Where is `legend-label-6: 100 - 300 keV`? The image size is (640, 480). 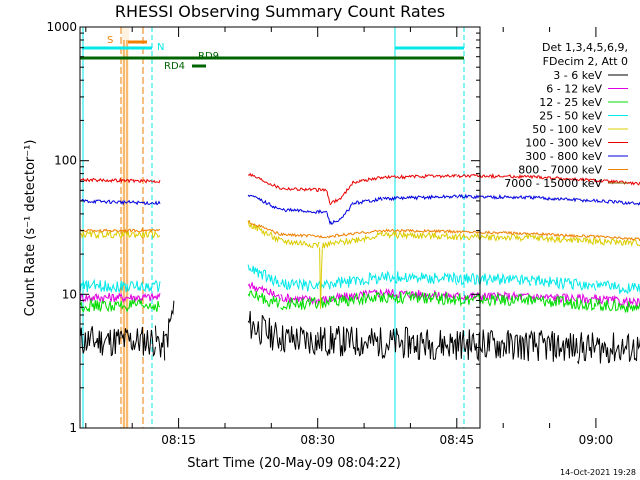
legend-label-6: 100 - 300 keV is located at coordinates (563, 143).